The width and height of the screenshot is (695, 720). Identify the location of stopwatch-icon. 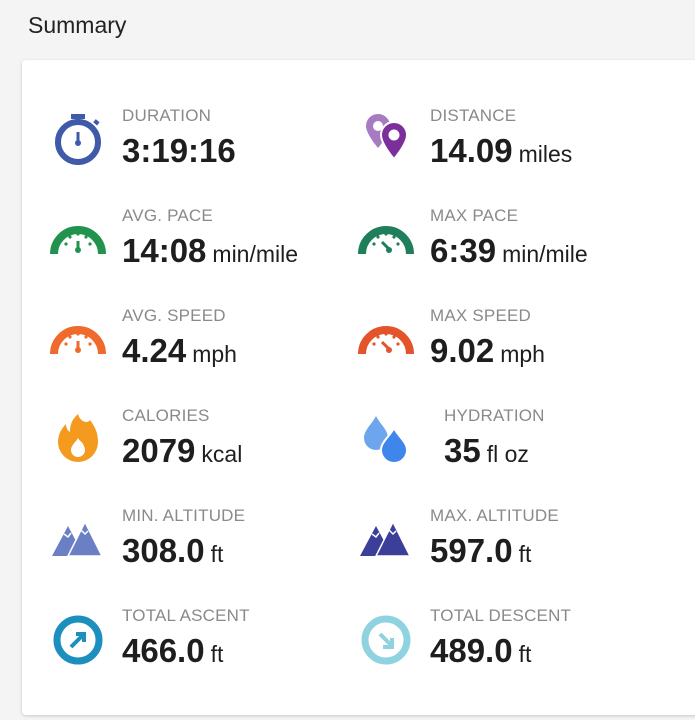
(78, 139).